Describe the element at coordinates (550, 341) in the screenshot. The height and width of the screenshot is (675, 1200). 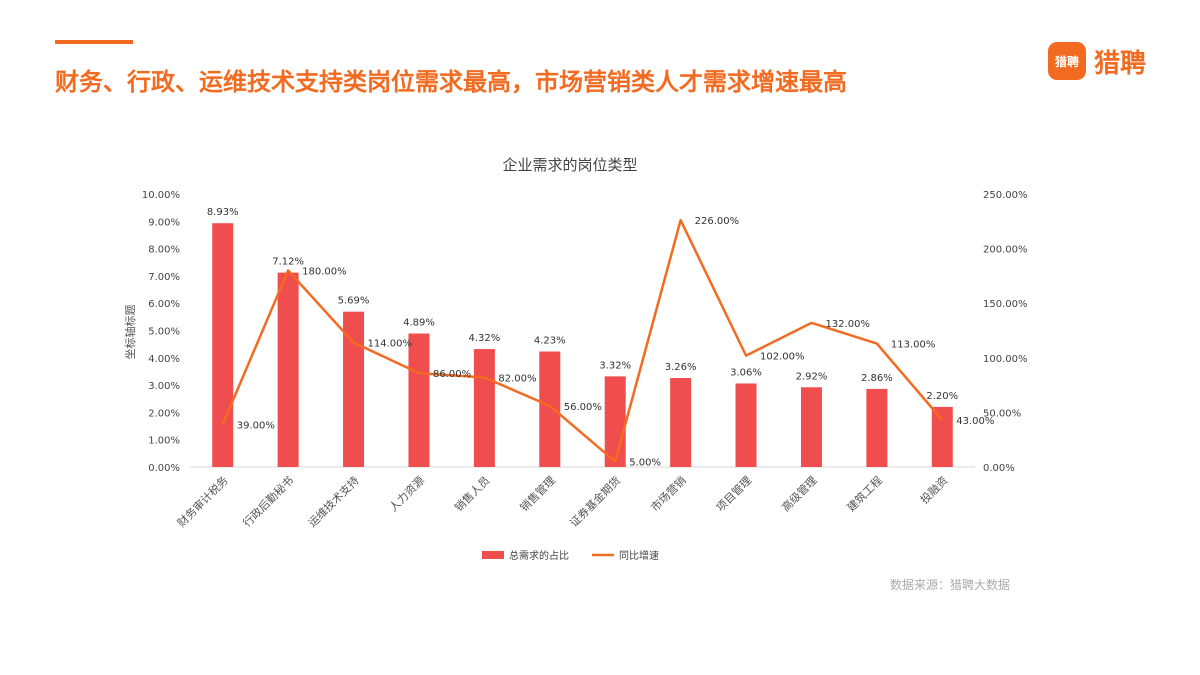
I see `bar-data-label: 4.23%` at that location.